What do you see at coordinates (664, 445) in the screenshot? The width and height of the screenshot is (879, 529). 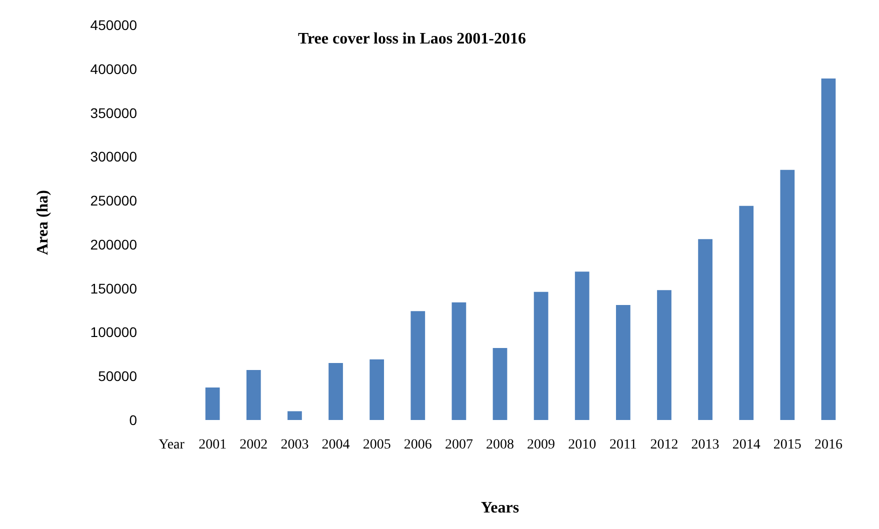 I see `x-tick-label: 2012` at bounding box center [664, 445].